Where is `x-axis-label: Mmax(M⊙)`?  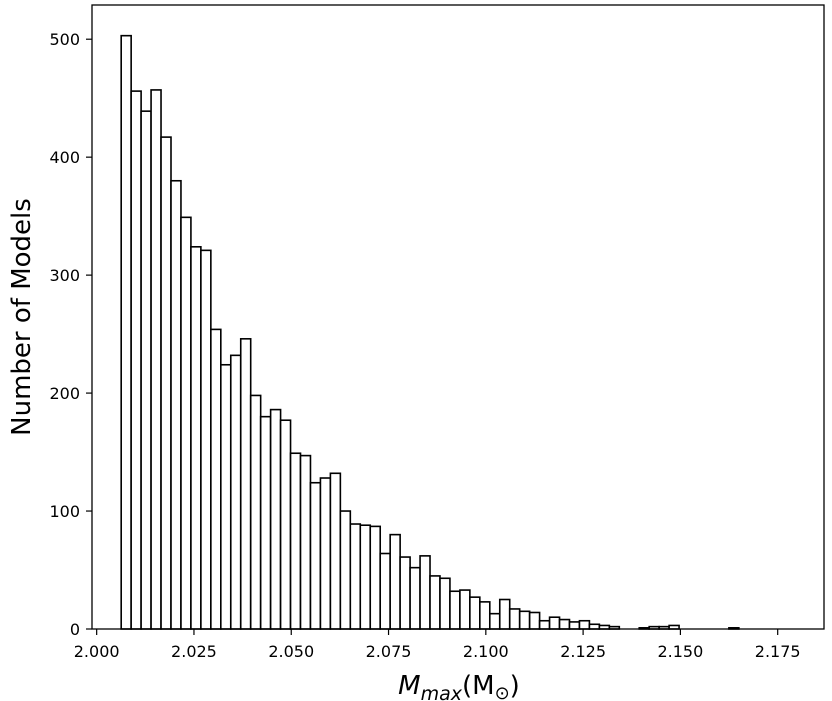
x-axis-label: Mmax(M⊙) is located at coordinates (459, 686).